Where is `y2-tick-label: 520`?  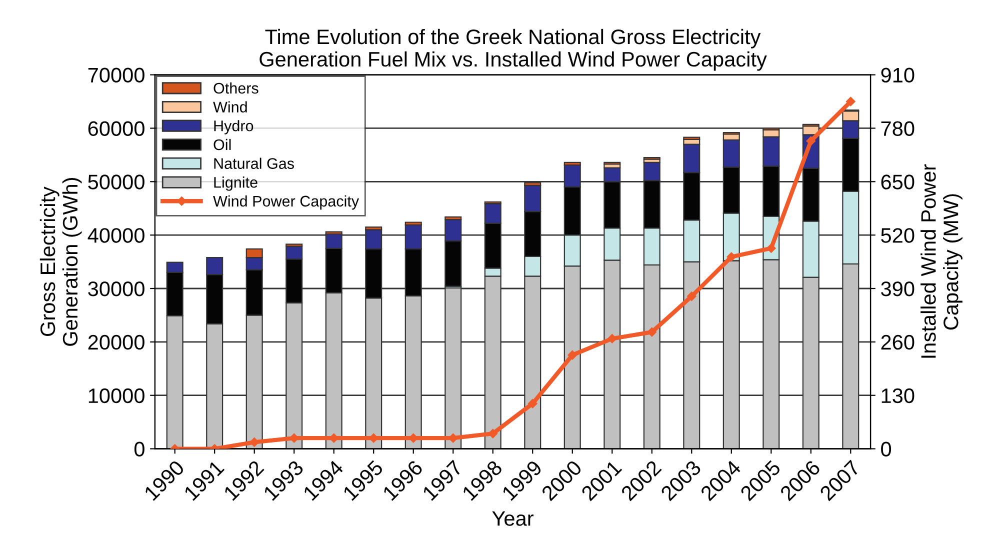
y2-tick-label: 520 is located at coordinates (897, 235).